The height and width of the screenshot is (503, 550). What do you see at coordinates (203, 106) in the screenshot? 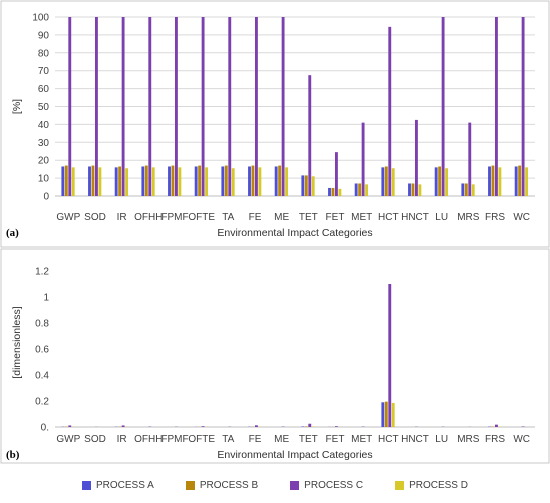
I see `panel-a-bar-process-c-ofte` at bounding box center [203, 106].